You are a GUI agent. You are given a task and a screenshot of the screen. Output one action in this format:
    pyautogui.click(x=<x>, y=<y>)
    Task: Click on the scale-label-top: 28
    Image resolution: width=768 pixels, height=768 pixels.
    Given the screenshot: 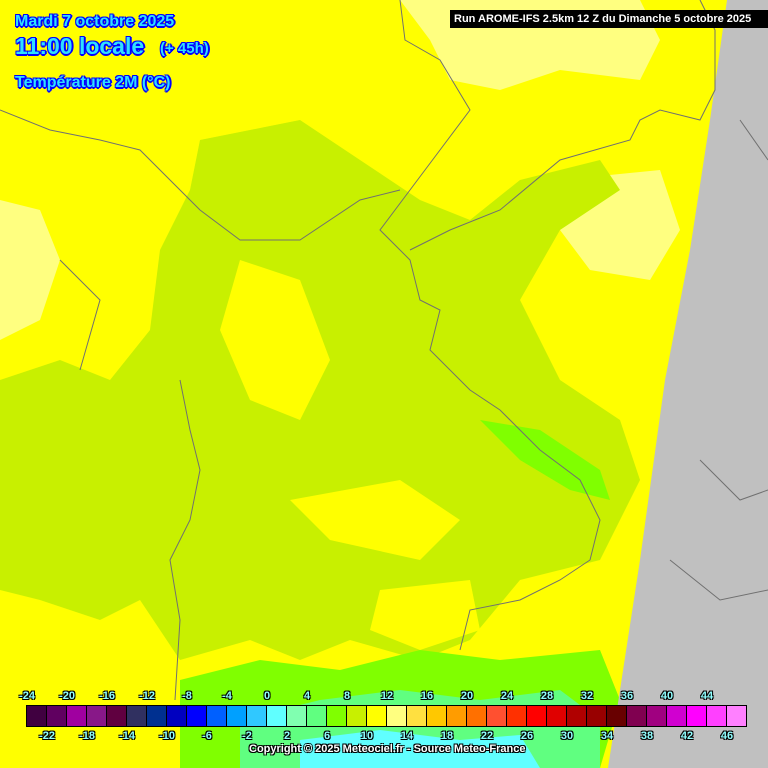 What is the action you would take?
    pyautogui.click(x=547, y=696)
    